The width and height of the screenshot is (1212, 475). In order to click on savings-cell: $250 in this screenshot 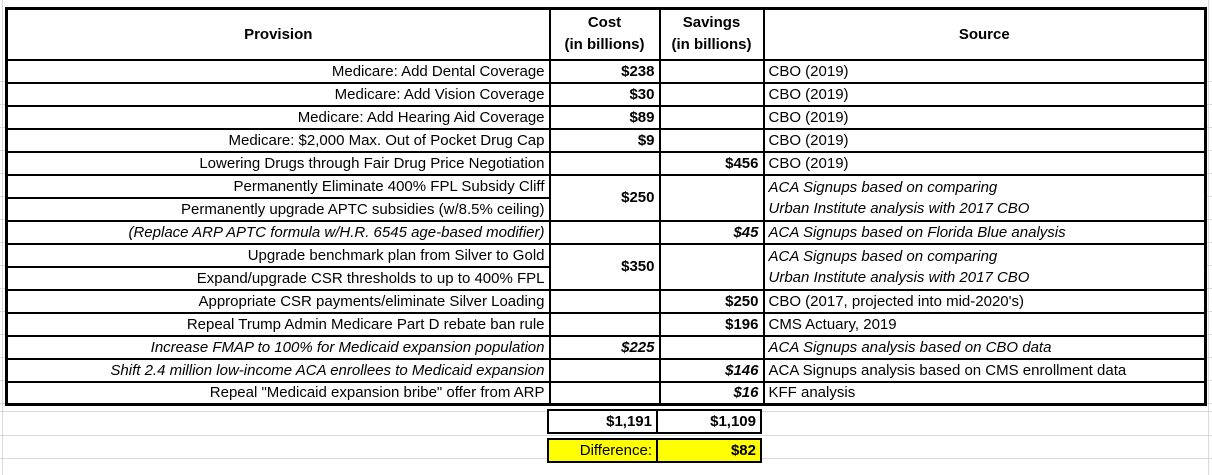, I will do `click(711, 301)`.